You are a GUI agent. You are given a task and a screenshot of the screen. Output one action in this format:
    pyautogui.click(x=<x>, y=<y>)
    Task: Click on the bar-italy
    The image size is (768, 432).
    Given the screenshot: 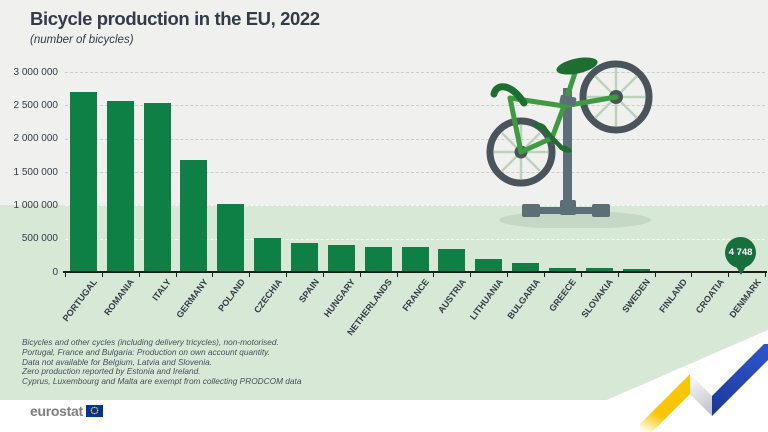 What is the action you would take?
    pyautogui.click(x=157, y=187)
    